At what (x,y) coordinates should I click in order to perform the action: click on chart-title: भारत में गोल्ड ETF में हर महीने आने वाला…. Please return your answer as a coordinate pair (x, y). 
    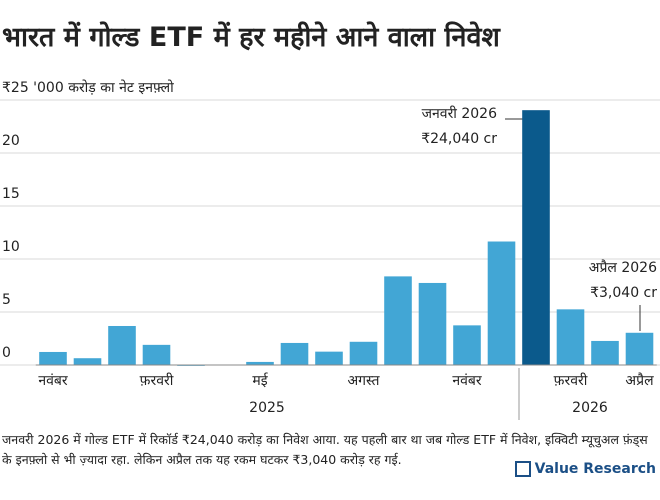
    Looking at the image, I should click on (251, 37).